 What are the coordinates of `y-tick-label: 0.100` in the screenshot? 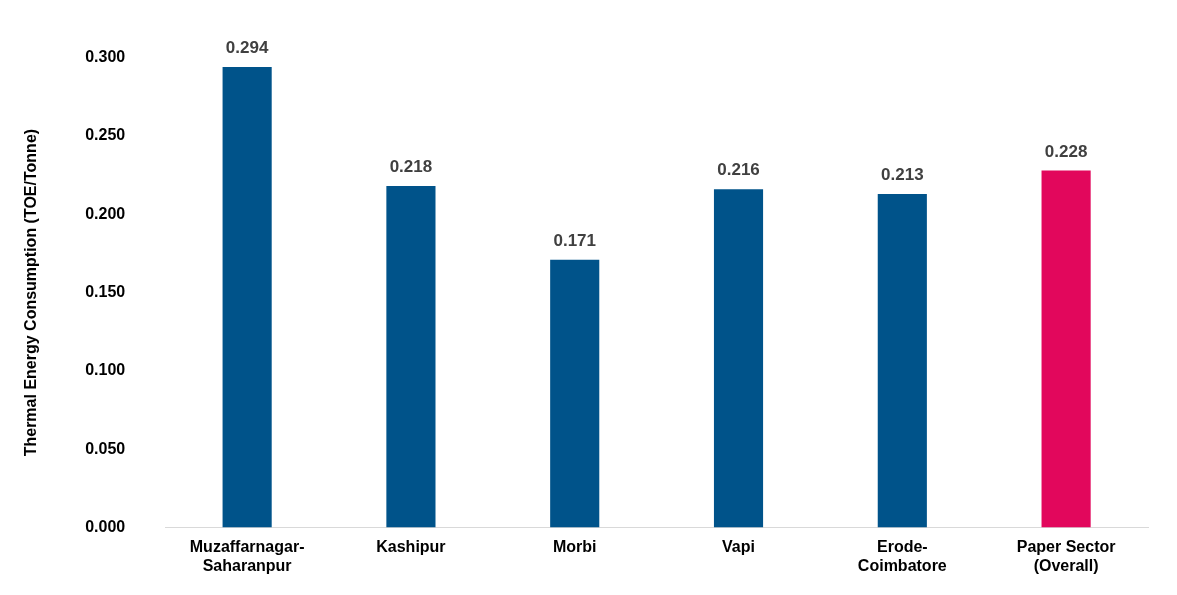 It's located at (105, 370).